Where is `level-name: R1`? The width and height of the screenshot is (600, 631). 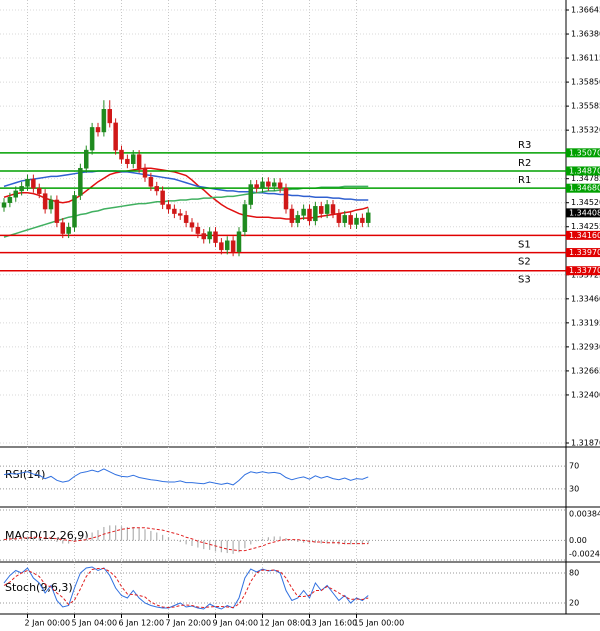
level-name: R1 is located at coordinates (524, 180).